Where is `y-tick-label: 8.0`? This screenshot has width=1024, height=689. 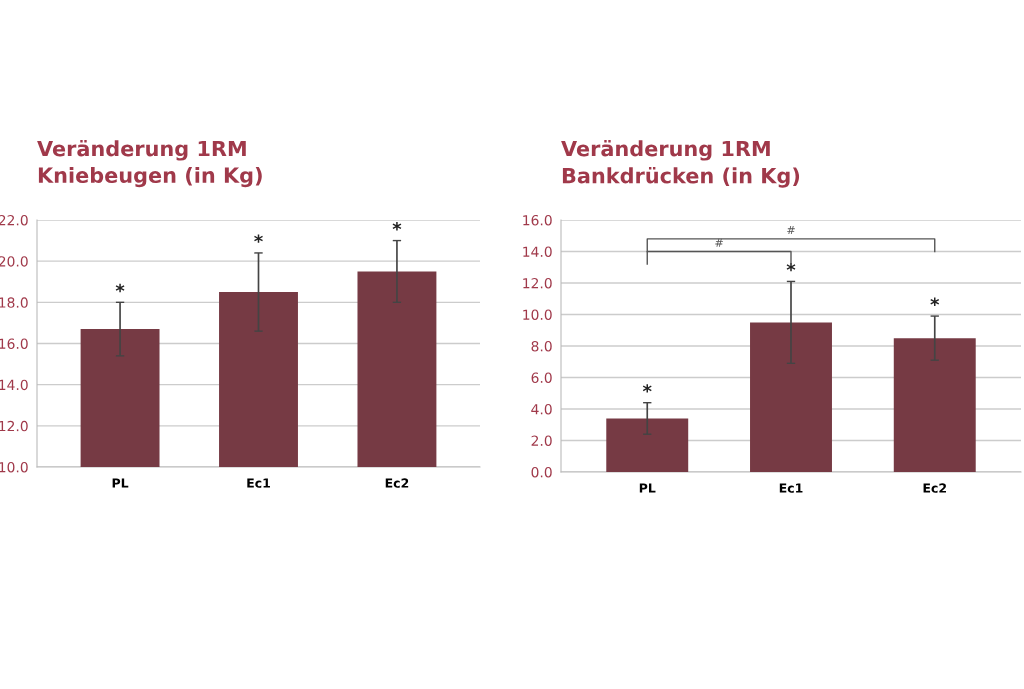
y-tick-label: 8.0 is located at coordinates (541, 346).